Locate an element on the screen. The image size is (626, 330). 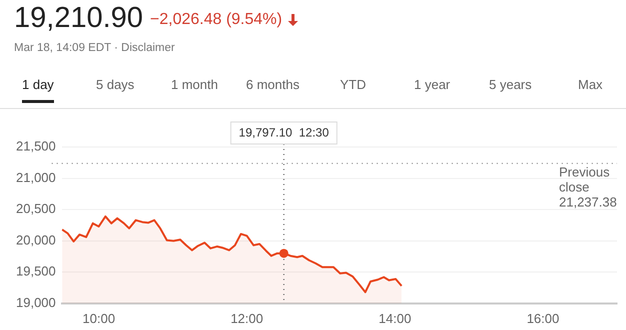
text: 1 day is located at coordinates (38, 90).